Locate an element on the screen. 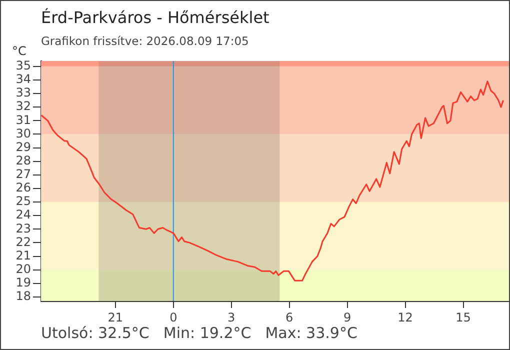  x-tick-label: 15 is located at coordinates (463, 317).